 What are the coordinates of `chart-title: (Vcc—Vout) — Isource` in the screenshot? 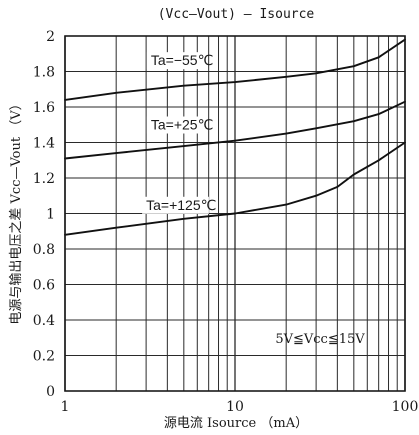 It's located at (236, 14).